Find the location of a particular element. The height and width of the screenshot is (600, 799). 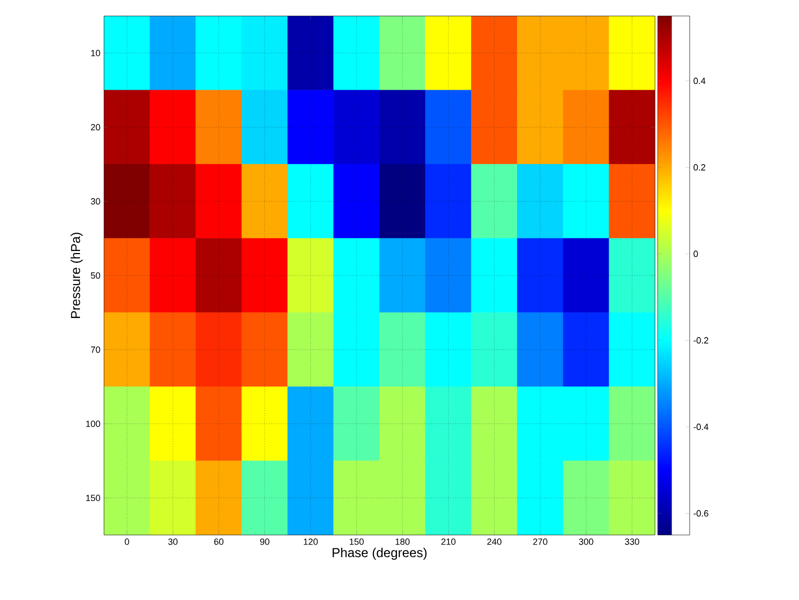

color-bar-label: -0.6 is located at coordinates (701, 513).